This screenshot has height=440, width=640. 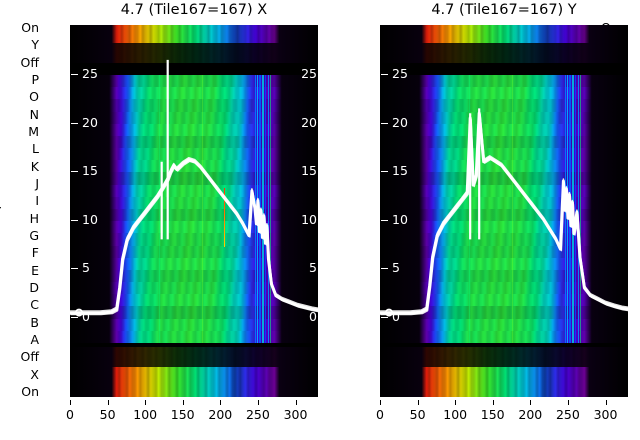 I want to click on x-tick-label: 50, so click(x=417, y=414).